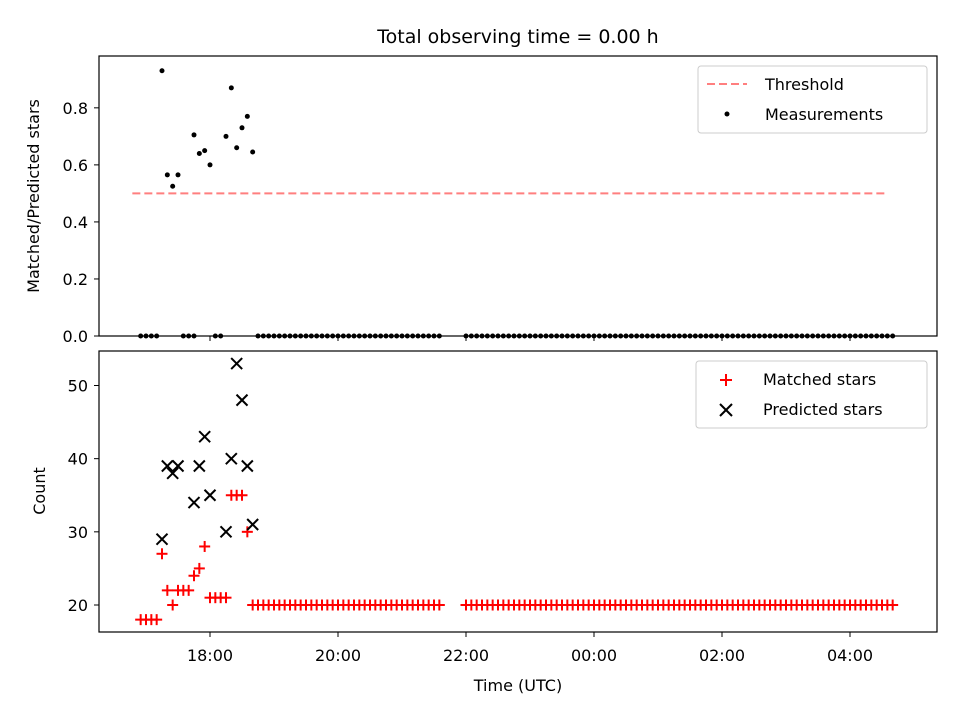 The width and height of the screenshot is (960, 720). I want to click on legend-measurements-marker, so click(727, 114).